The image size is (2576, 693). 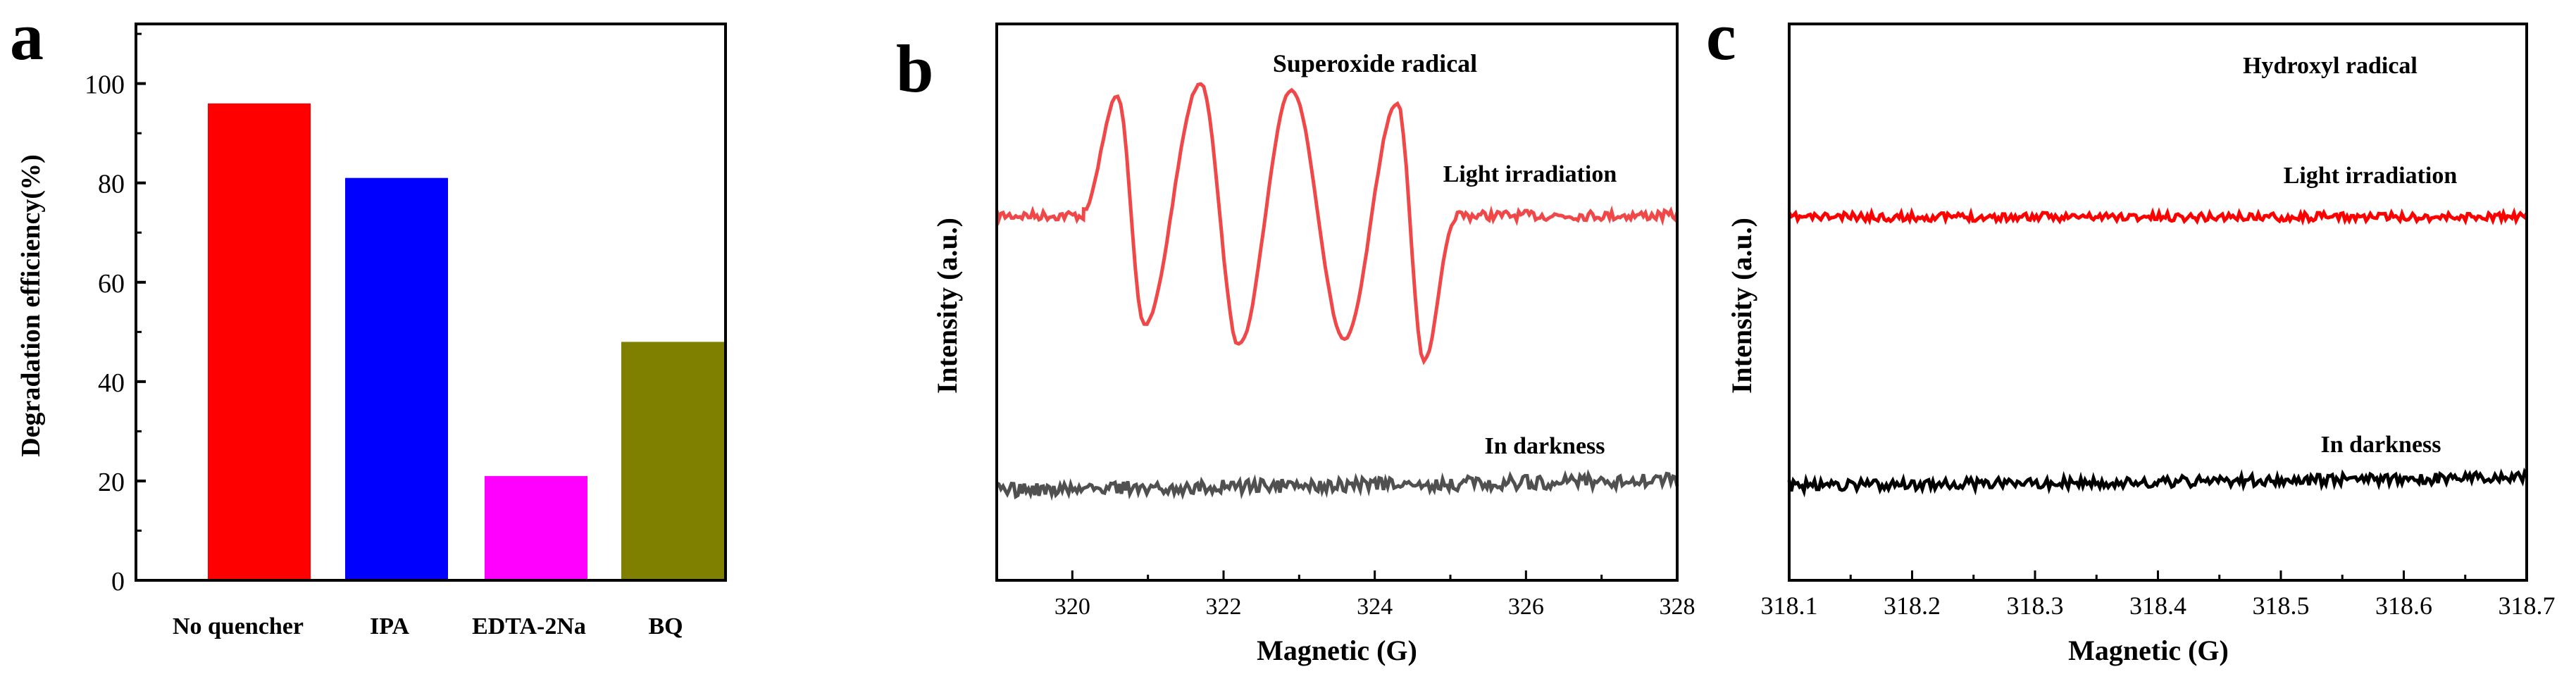 What do you see at coordinates (665, 626) in the screenshot?
I see `x-tick-label-a: BQ` at bounding box center [665, 626].